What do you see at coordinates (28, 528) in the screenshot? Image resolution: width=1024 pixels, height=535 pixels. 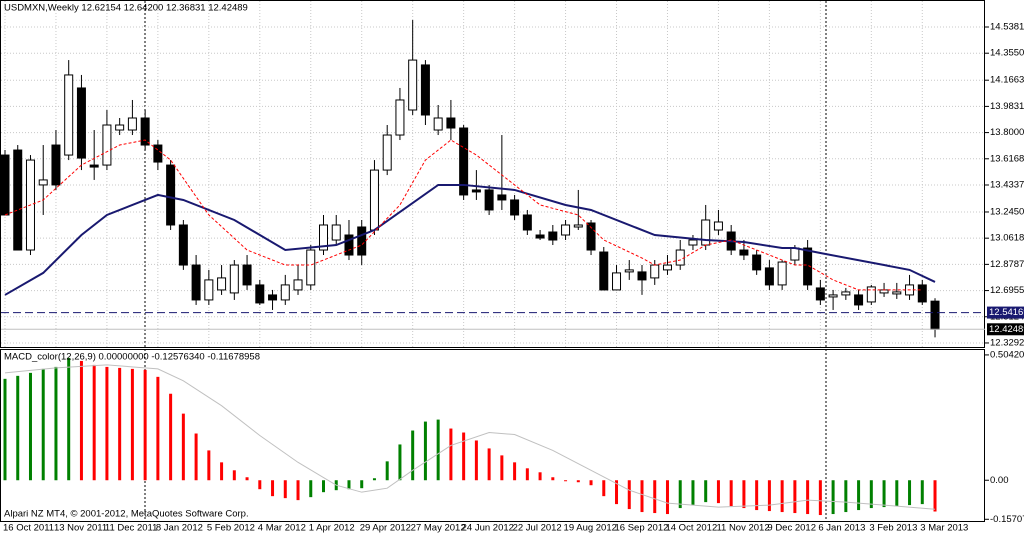 I see `x-tick-label: 16 Oct 2011` at bounding box center [28, 528].